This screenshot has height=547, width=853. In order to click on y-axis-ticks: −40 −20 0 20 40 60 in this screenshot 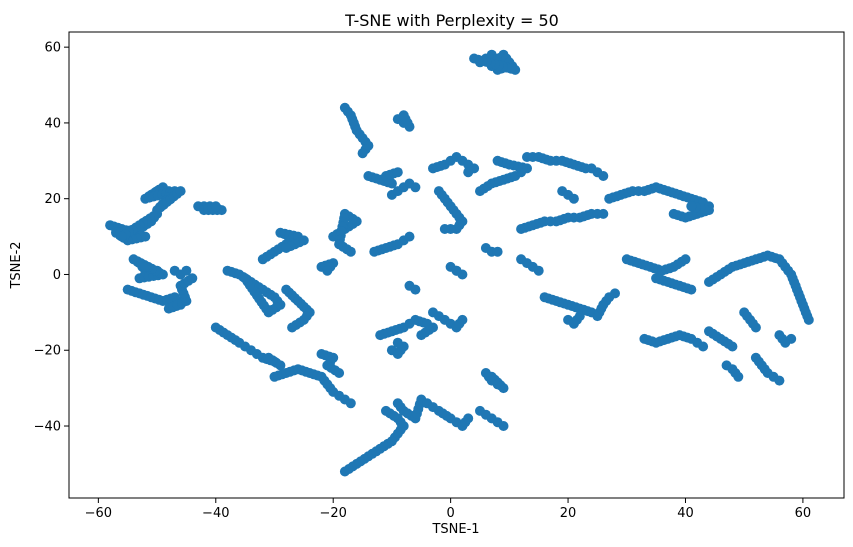, I will do `click(51, 238)`.